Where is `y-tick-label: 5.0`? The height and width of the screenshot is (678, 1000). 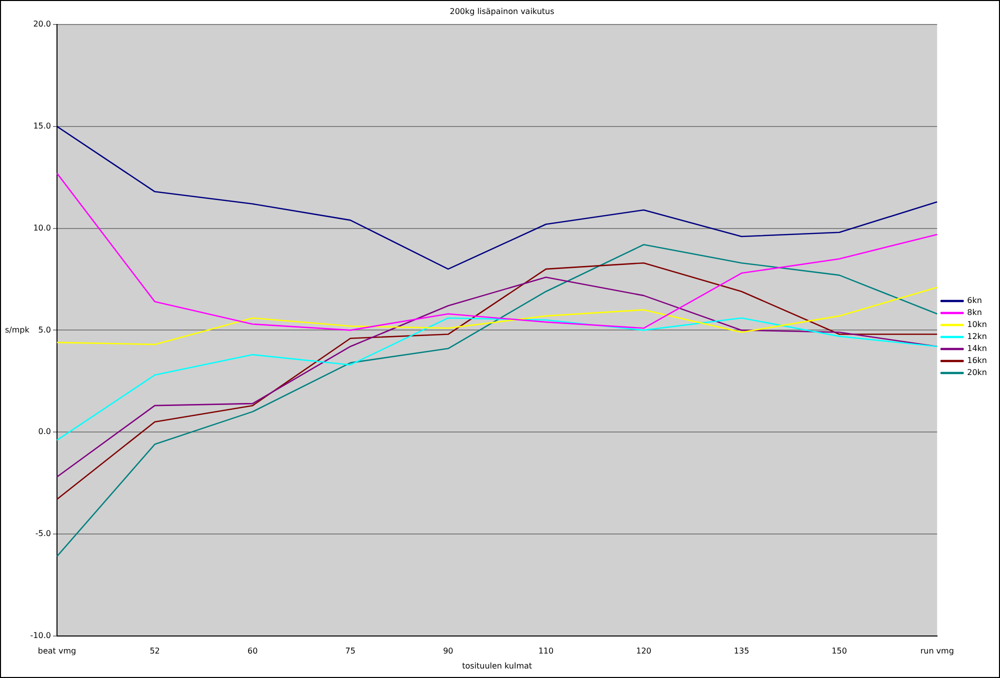 y-tick-label: 5.0 is located at coordinates (44, 329).